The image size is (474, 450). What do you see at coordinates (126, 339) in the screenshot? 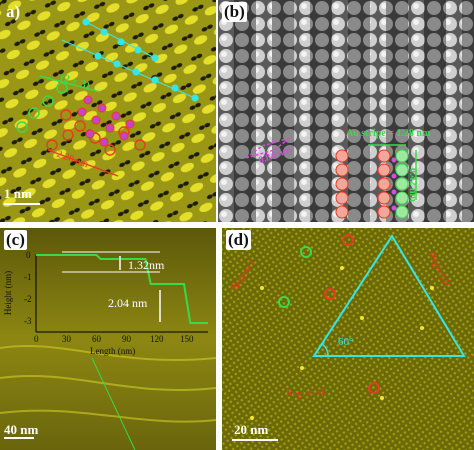
I see `x-tick-3: 90` at bounding box center [126, 339].